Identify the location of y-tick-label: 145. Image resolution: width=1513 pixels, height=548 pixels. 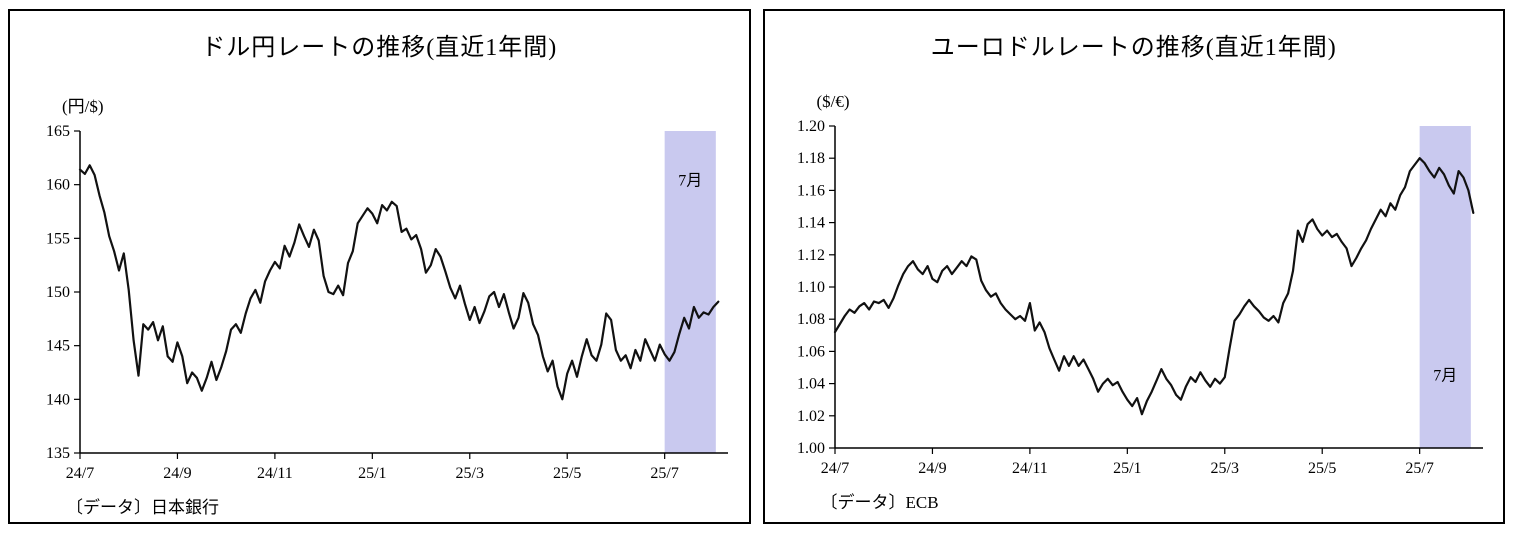
(58, 346).